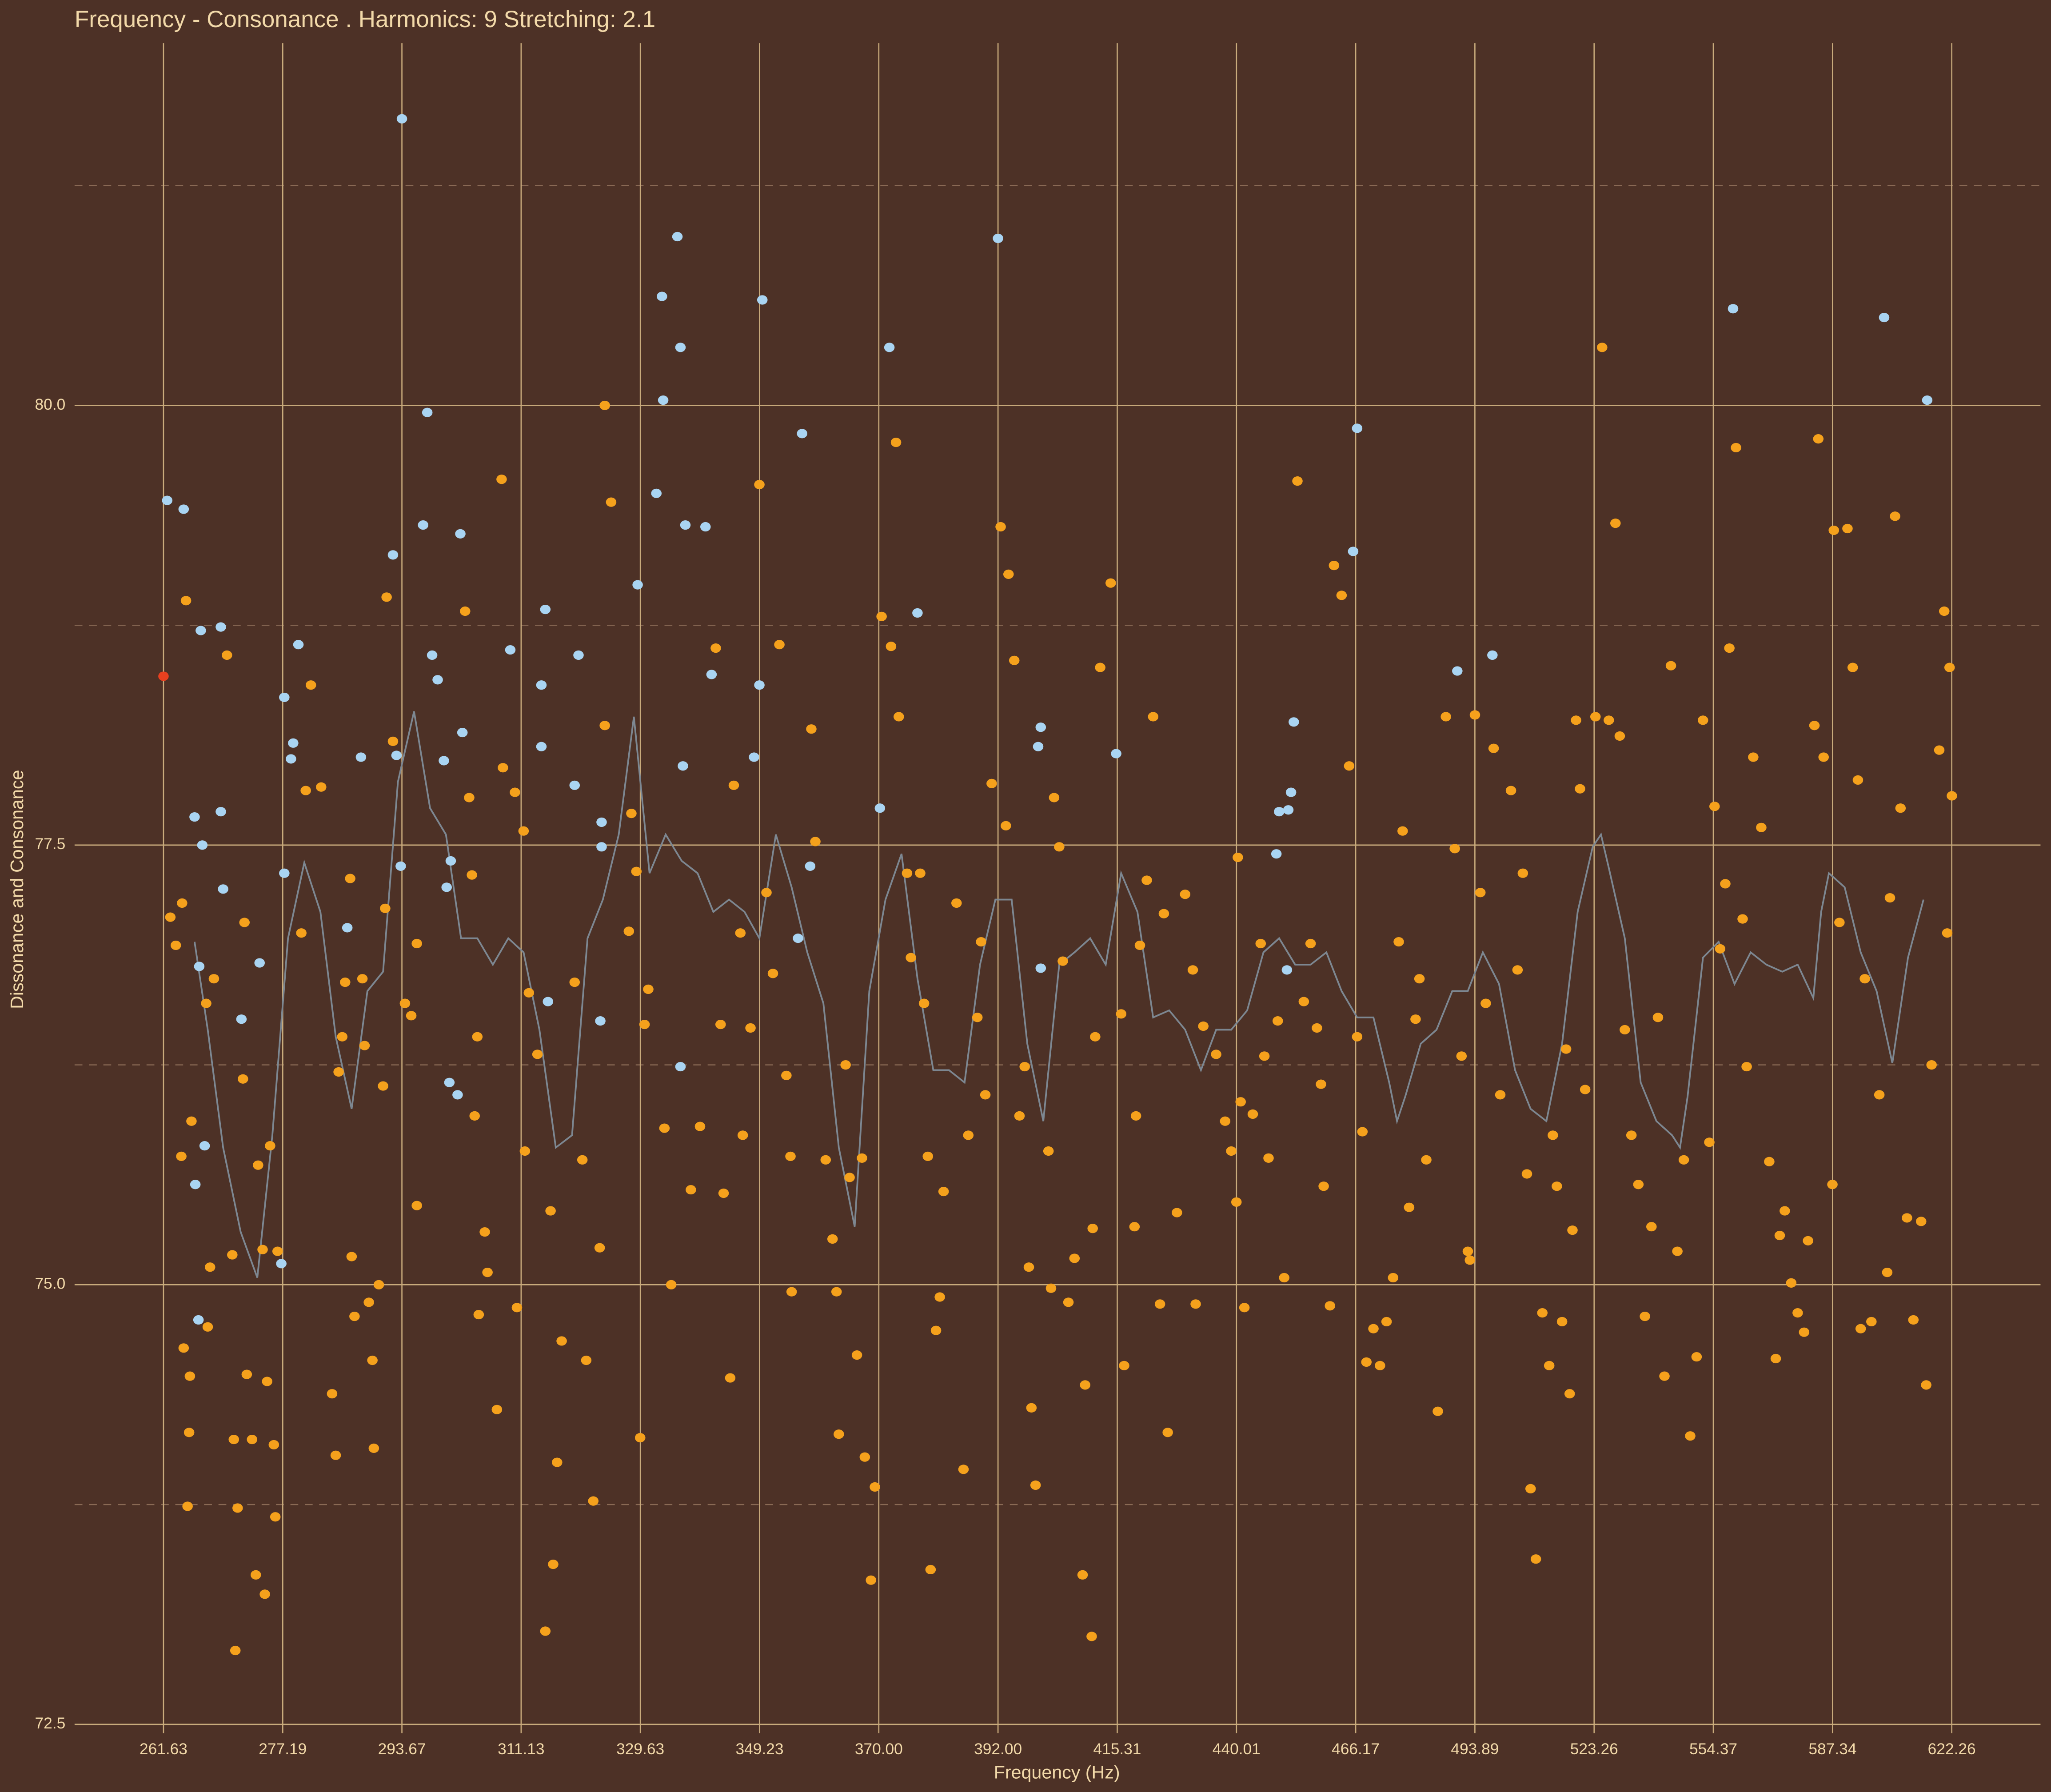 This screenshot has width=2051, height=1792. Describe the element at coordinates (640, 1749) in the screenshot. I see `x-tick-label: 329.63` at that location.